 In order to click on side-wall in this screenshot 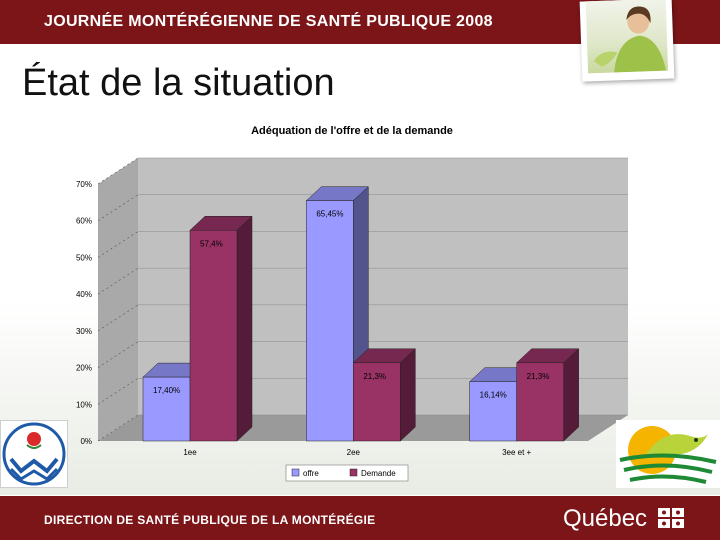, I will do `click(118, 299)`.